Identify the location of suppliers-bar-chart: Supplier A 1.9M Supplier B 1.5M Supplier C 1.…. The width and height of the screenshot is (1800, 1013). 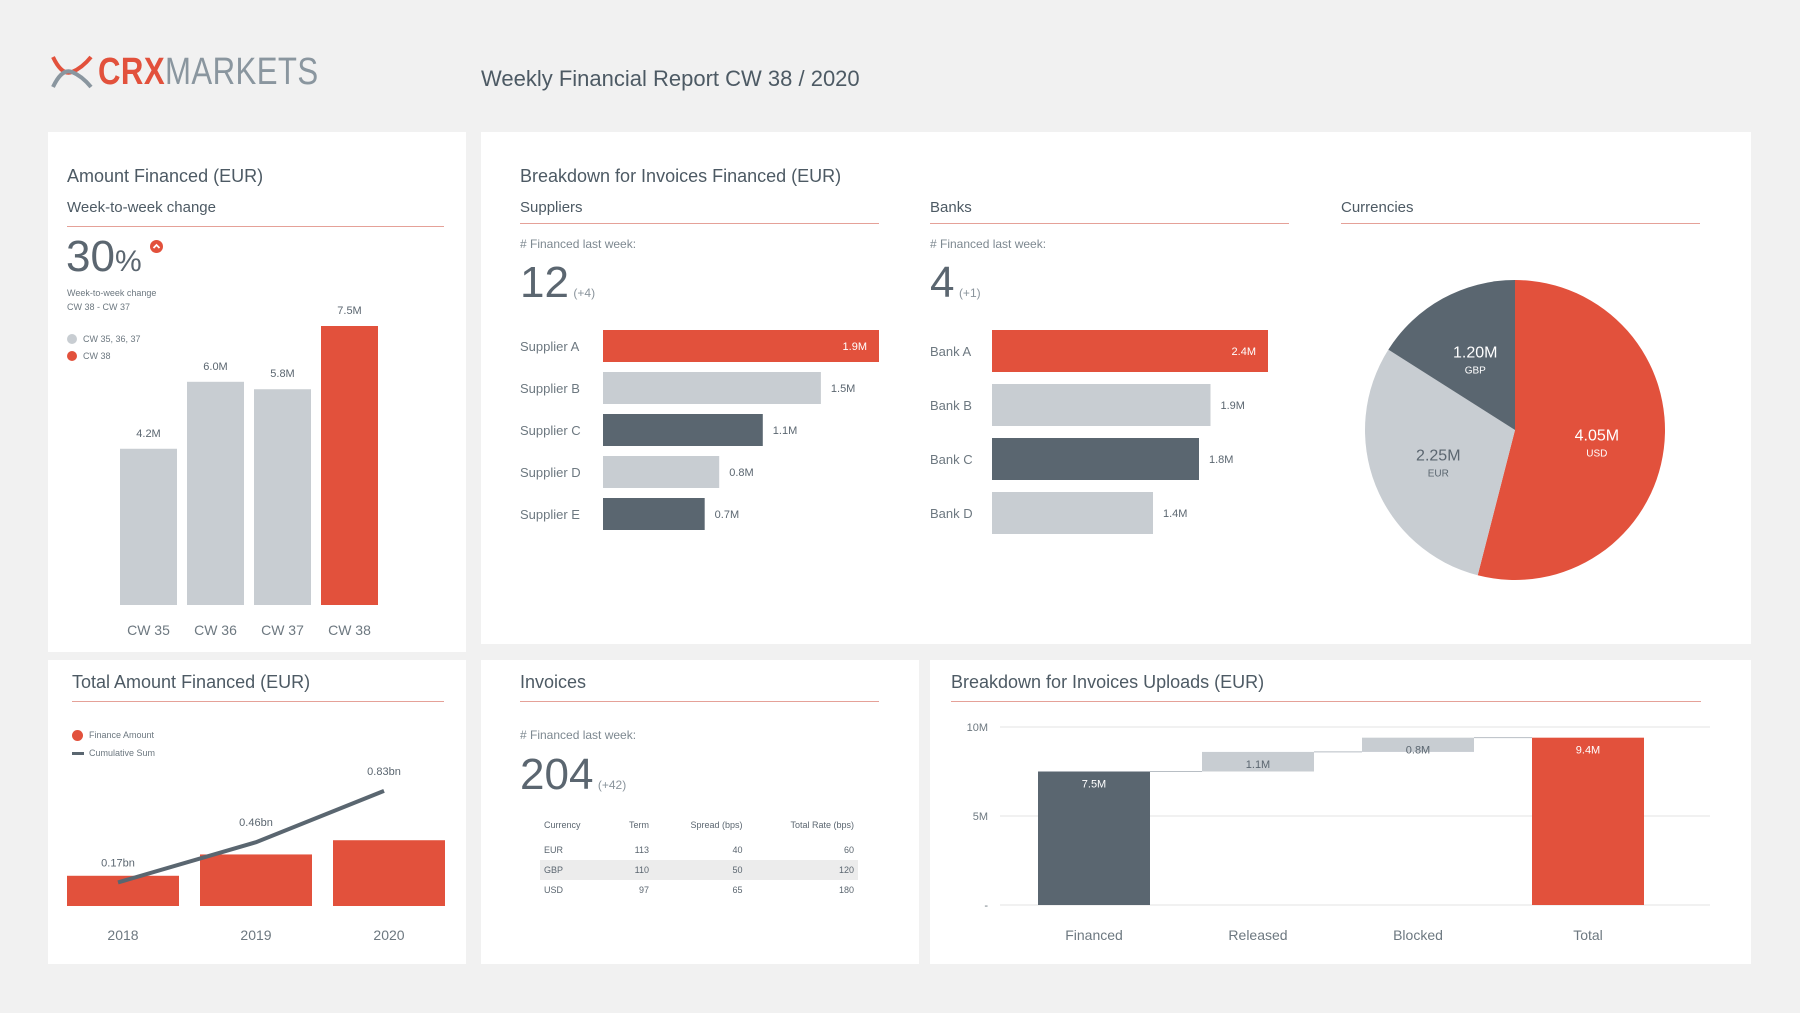
(699, 430).